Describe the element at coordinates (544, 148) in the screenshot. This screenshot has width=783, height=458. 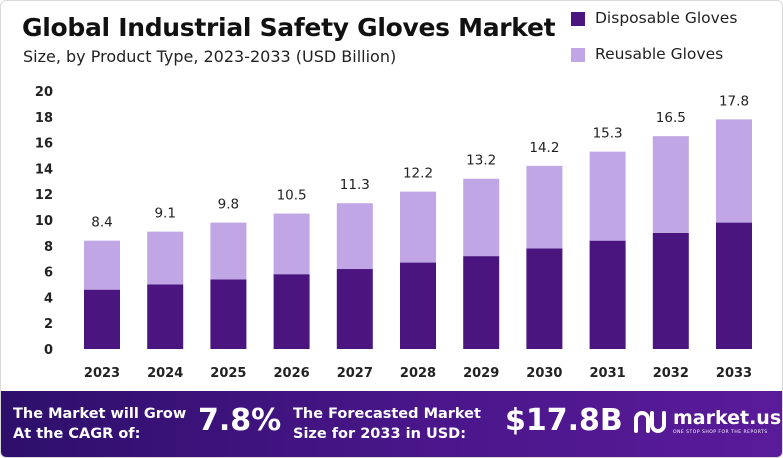
I see `total-data-label: 14.2` at that location.